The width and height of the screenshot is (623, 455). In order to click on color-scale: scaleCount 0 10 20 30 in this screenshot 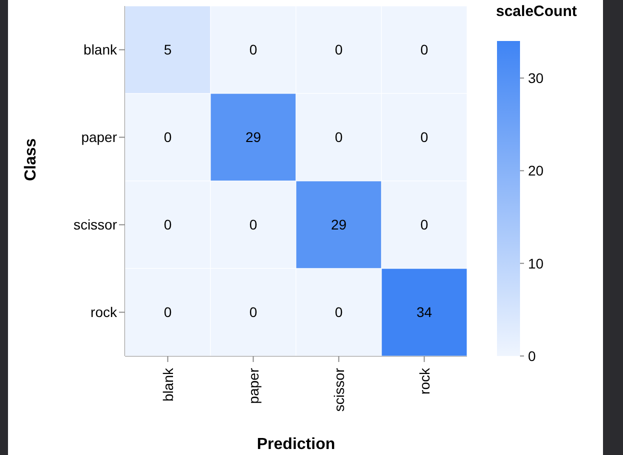, I will do `click(543, 190)`.